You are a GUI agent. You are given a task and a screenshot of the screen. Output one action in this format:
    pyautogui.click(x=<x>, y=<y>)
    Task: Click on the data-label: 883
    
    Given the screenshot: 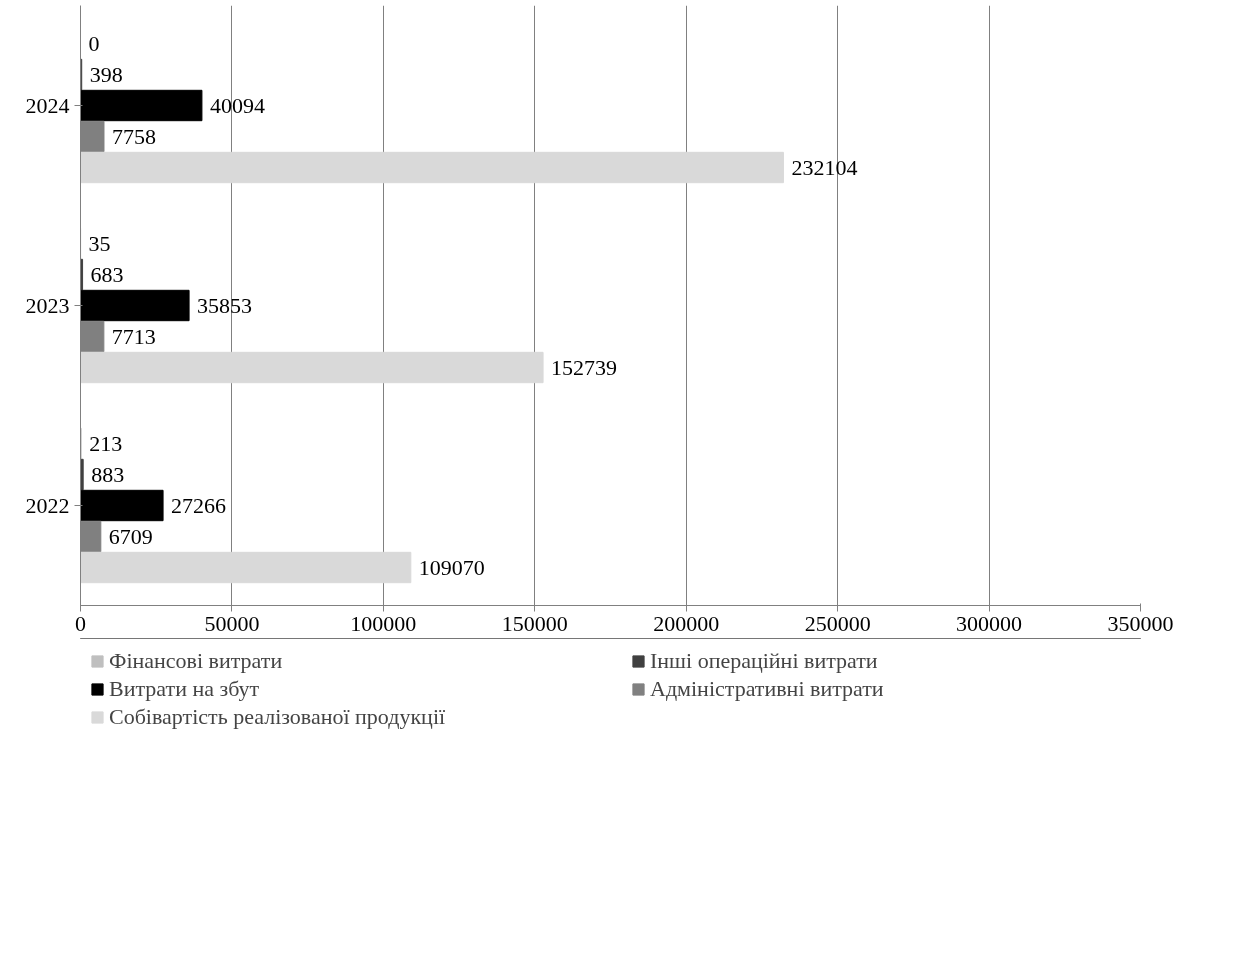 What is the action you would take?
    pyautogui.click(x=108, y=474)
    